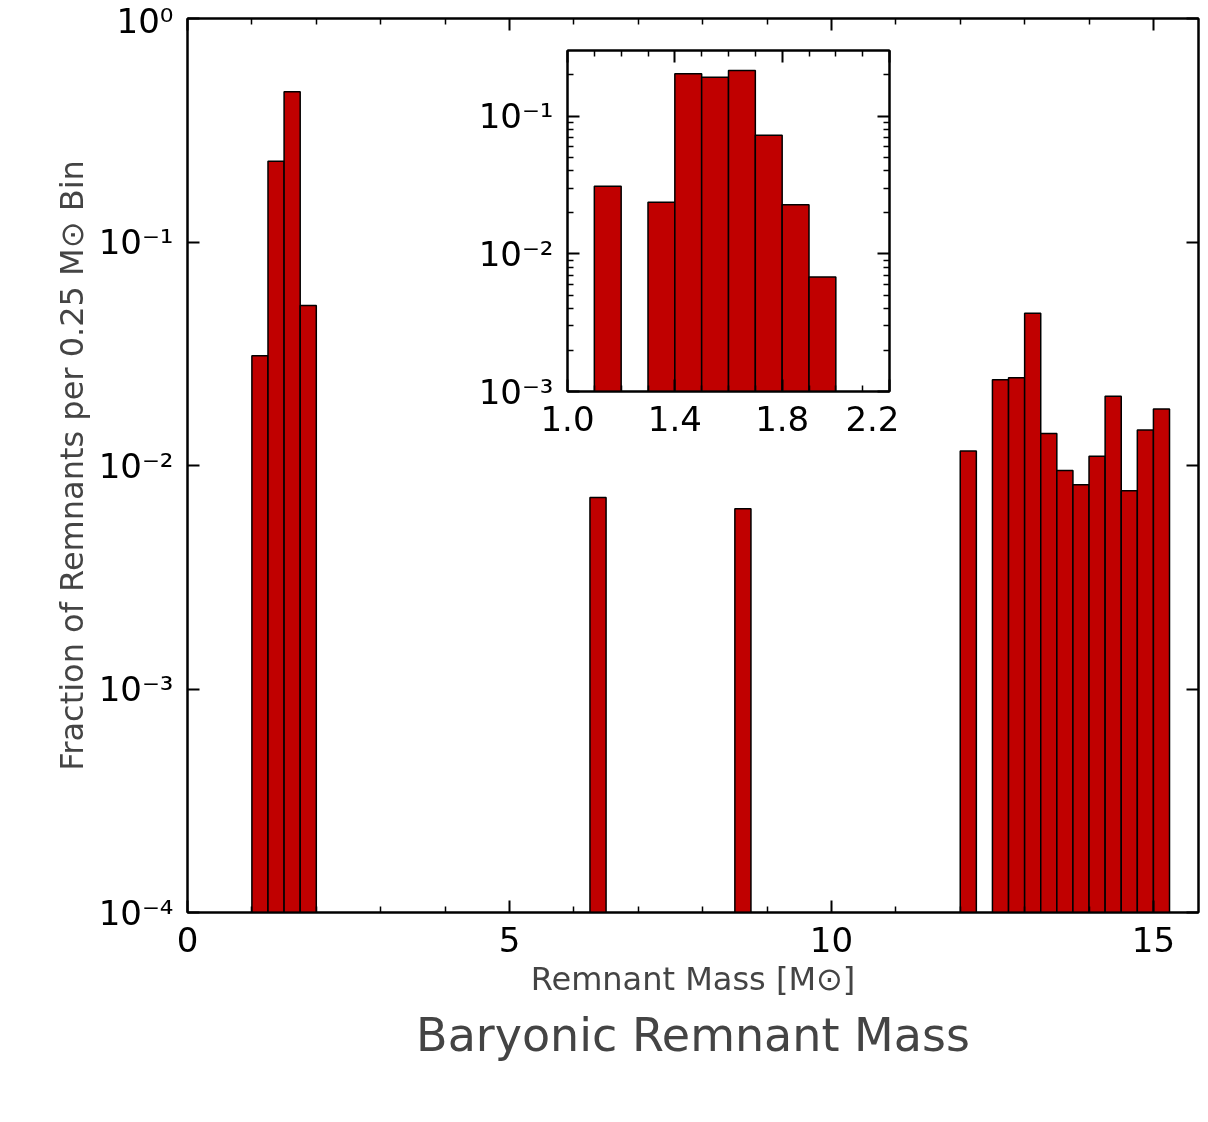 This screenshot has width=1208, height=1122. I want to click on y-tick-label: 10⁻³, so click(136, 689).